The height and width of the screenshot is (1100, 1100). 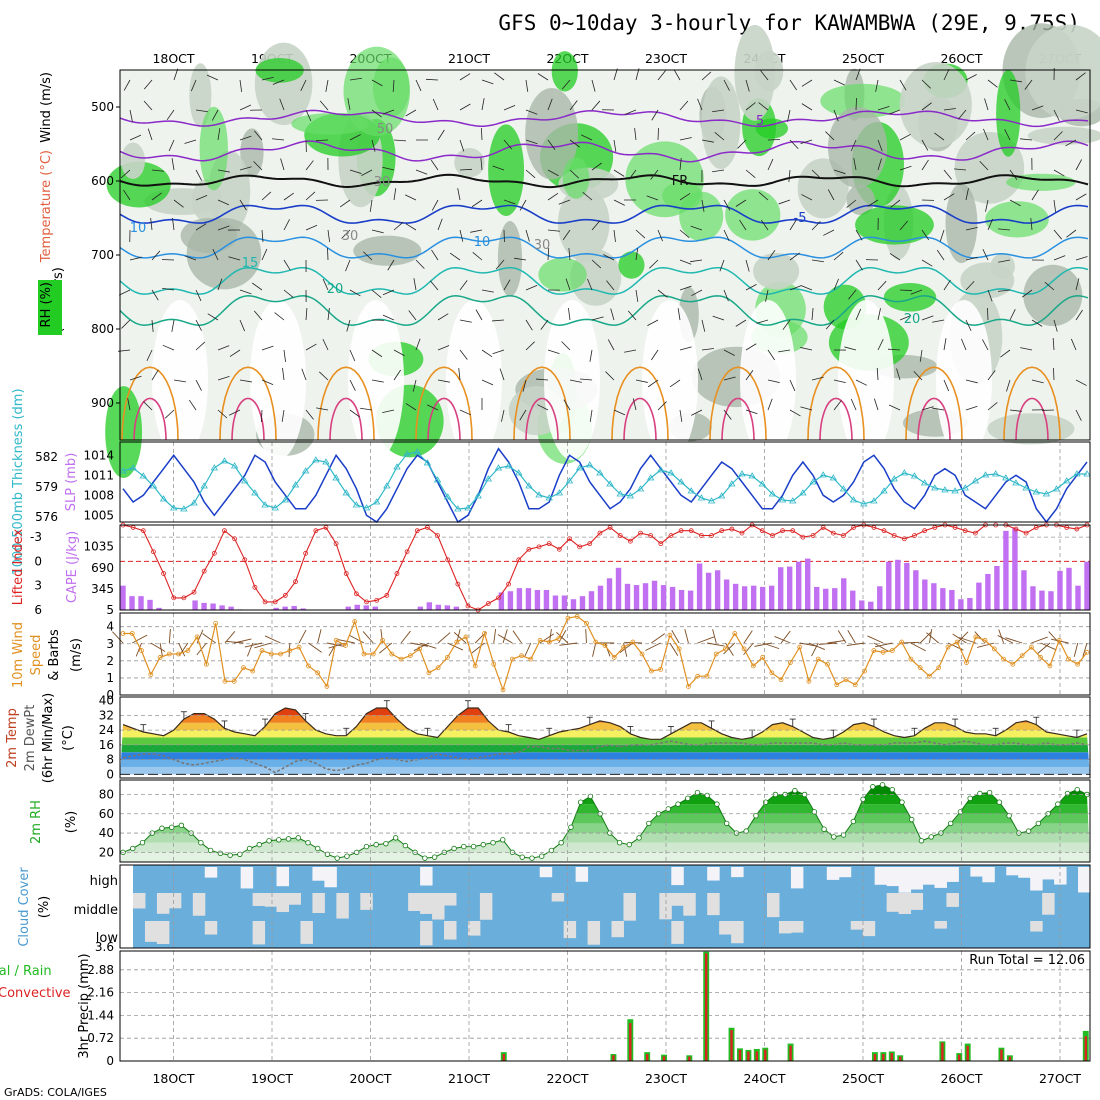 I want to click on li-tick-label: 0, so click(x=38, y=561).